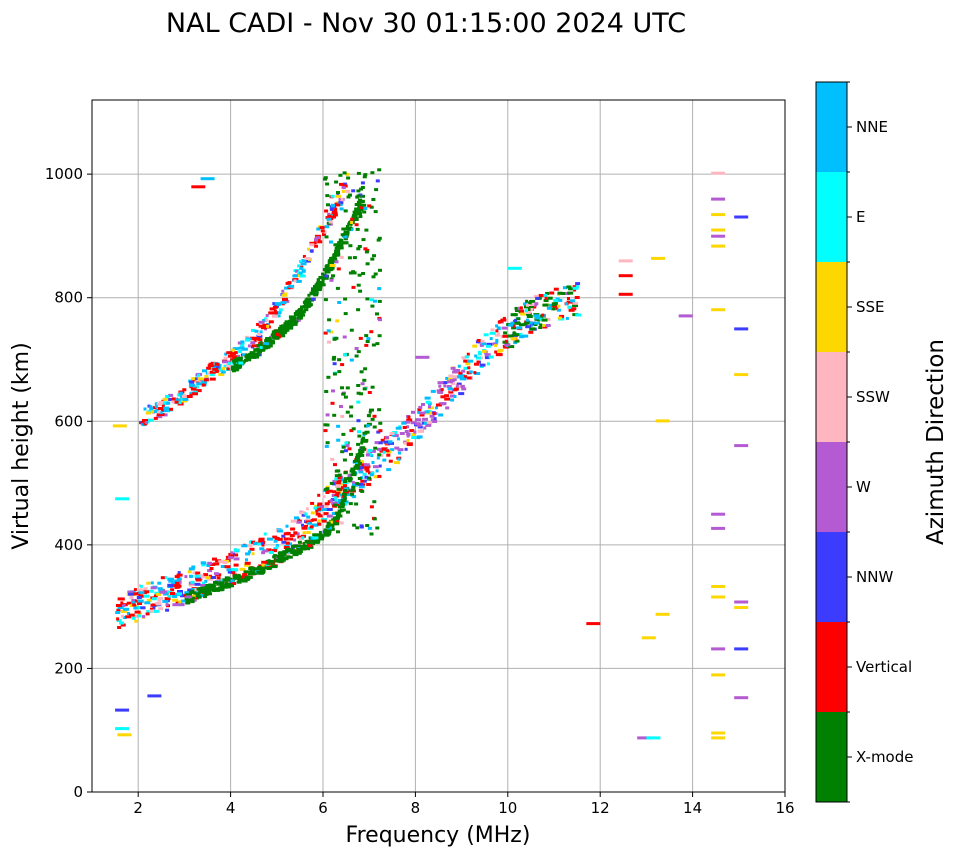 This screenshot has height=857, width=958. I want to click on colorbar-label: NNE, so click(872, 127).